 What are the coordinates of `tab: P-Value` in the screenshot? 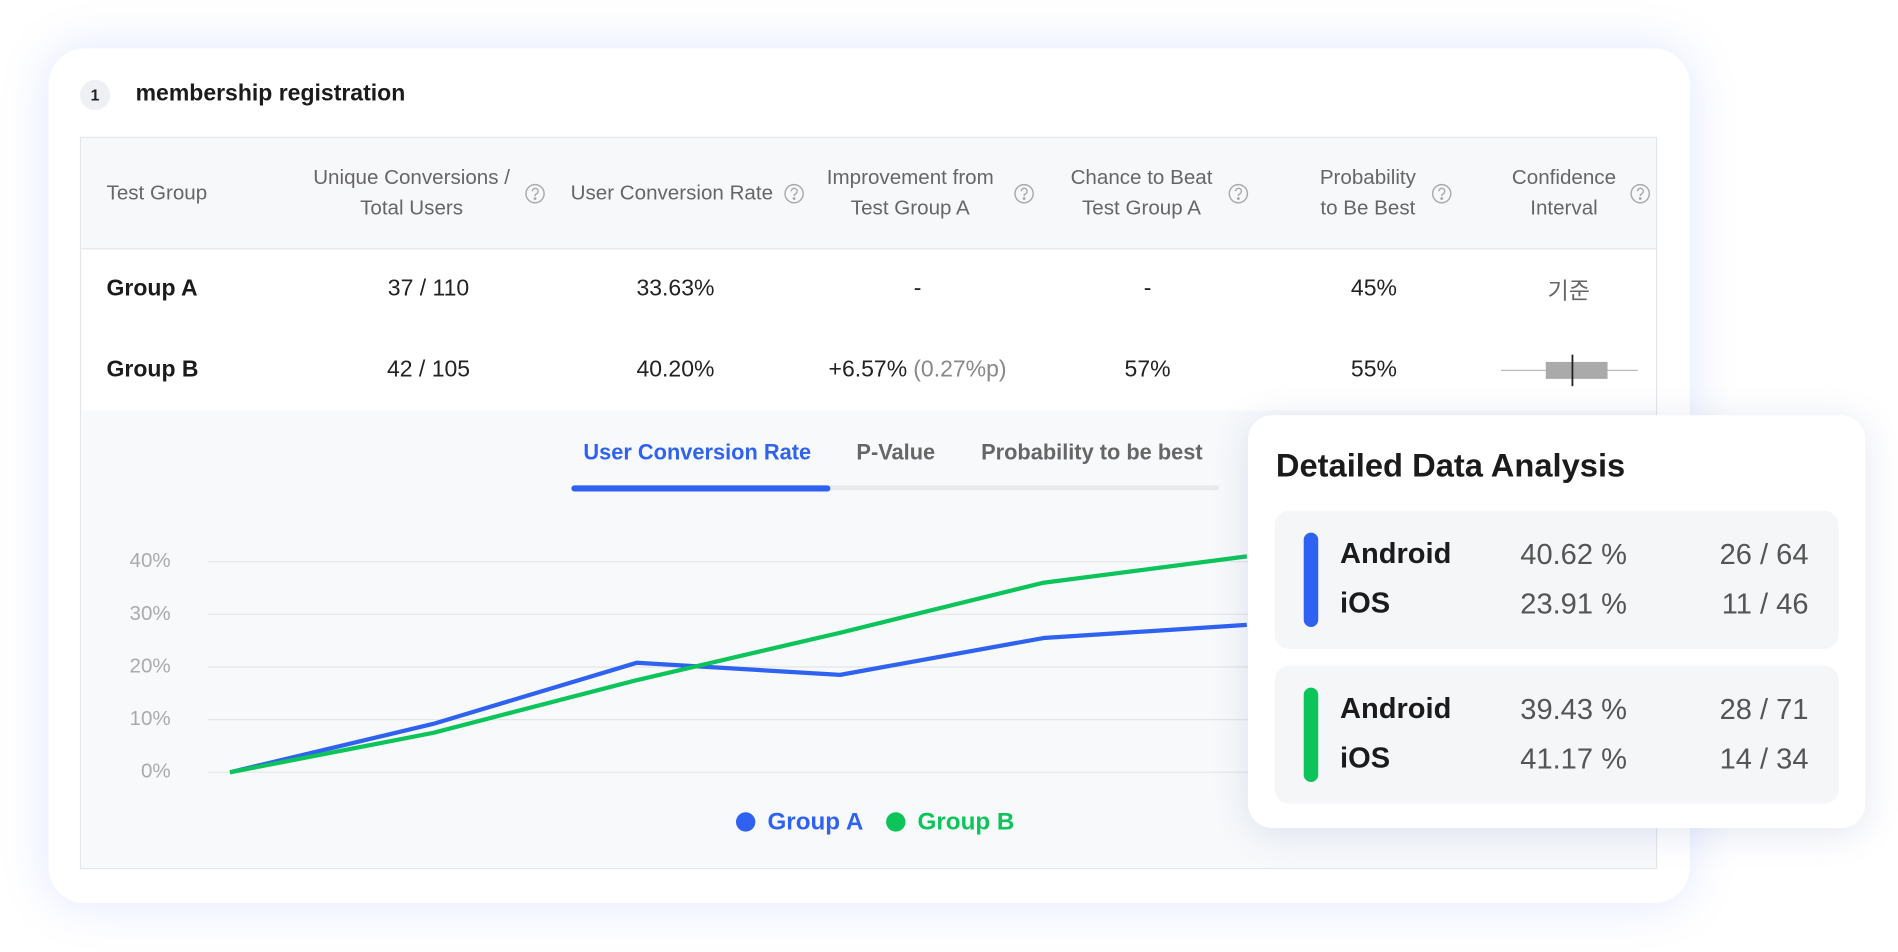 It's located at (896, 452).